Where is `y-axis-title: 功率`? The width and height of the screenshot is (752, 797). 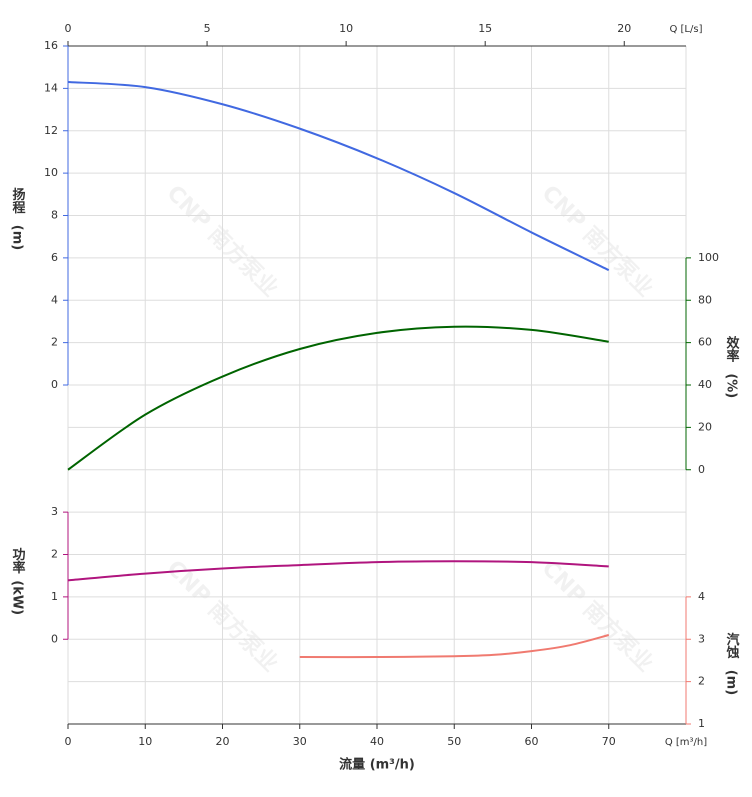
y-axis-title: 功率 is located at coordinates (18, 561).